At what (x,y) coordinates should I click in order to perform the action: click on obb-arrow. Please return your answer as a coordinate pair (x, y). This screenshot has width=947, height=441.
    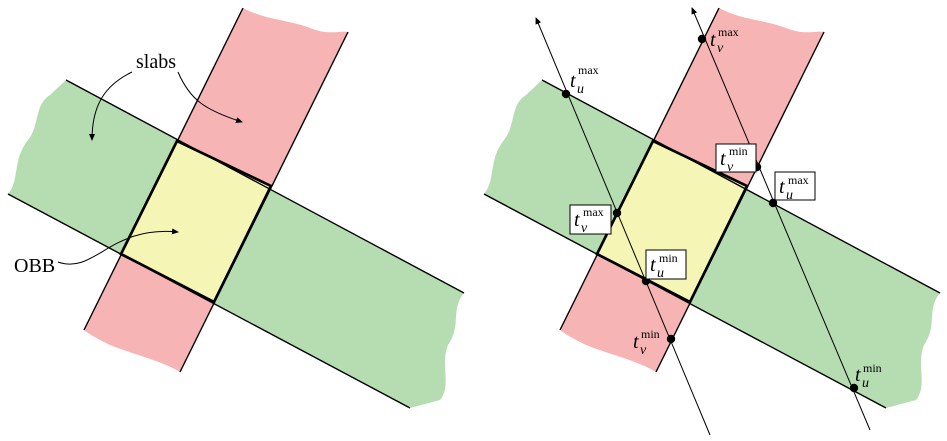
    Looking at the image, I should click on (118, 246).